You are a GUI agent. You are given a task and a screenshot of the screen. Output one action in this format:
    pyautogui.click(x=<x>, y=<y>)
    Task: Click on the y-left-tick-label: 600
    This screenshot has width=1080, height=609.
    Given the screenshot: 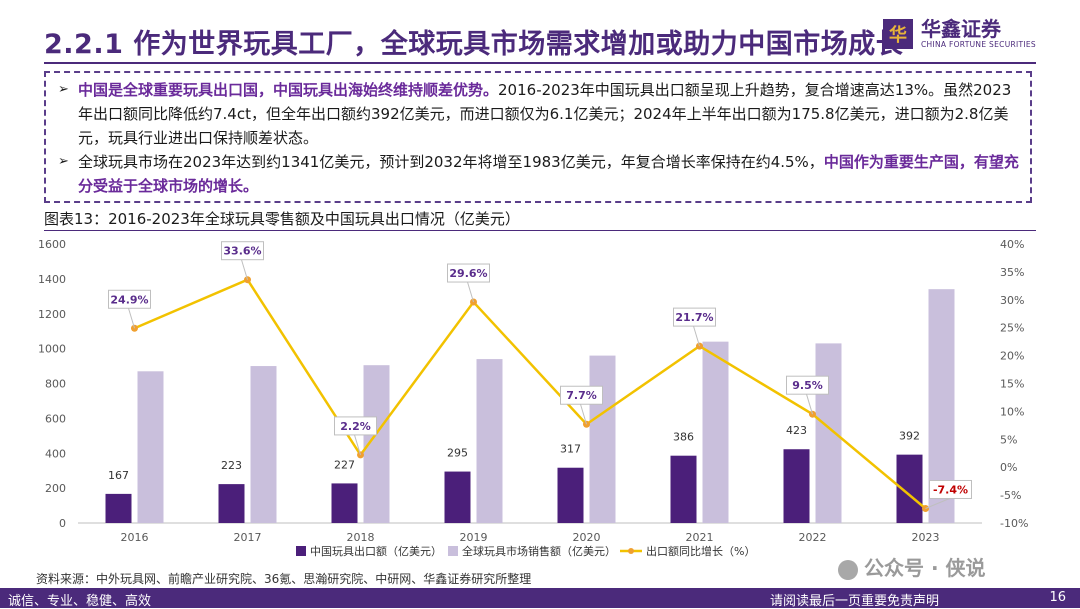 What is the action you would take?
    pyautogui.click(x=55, y=418)
    